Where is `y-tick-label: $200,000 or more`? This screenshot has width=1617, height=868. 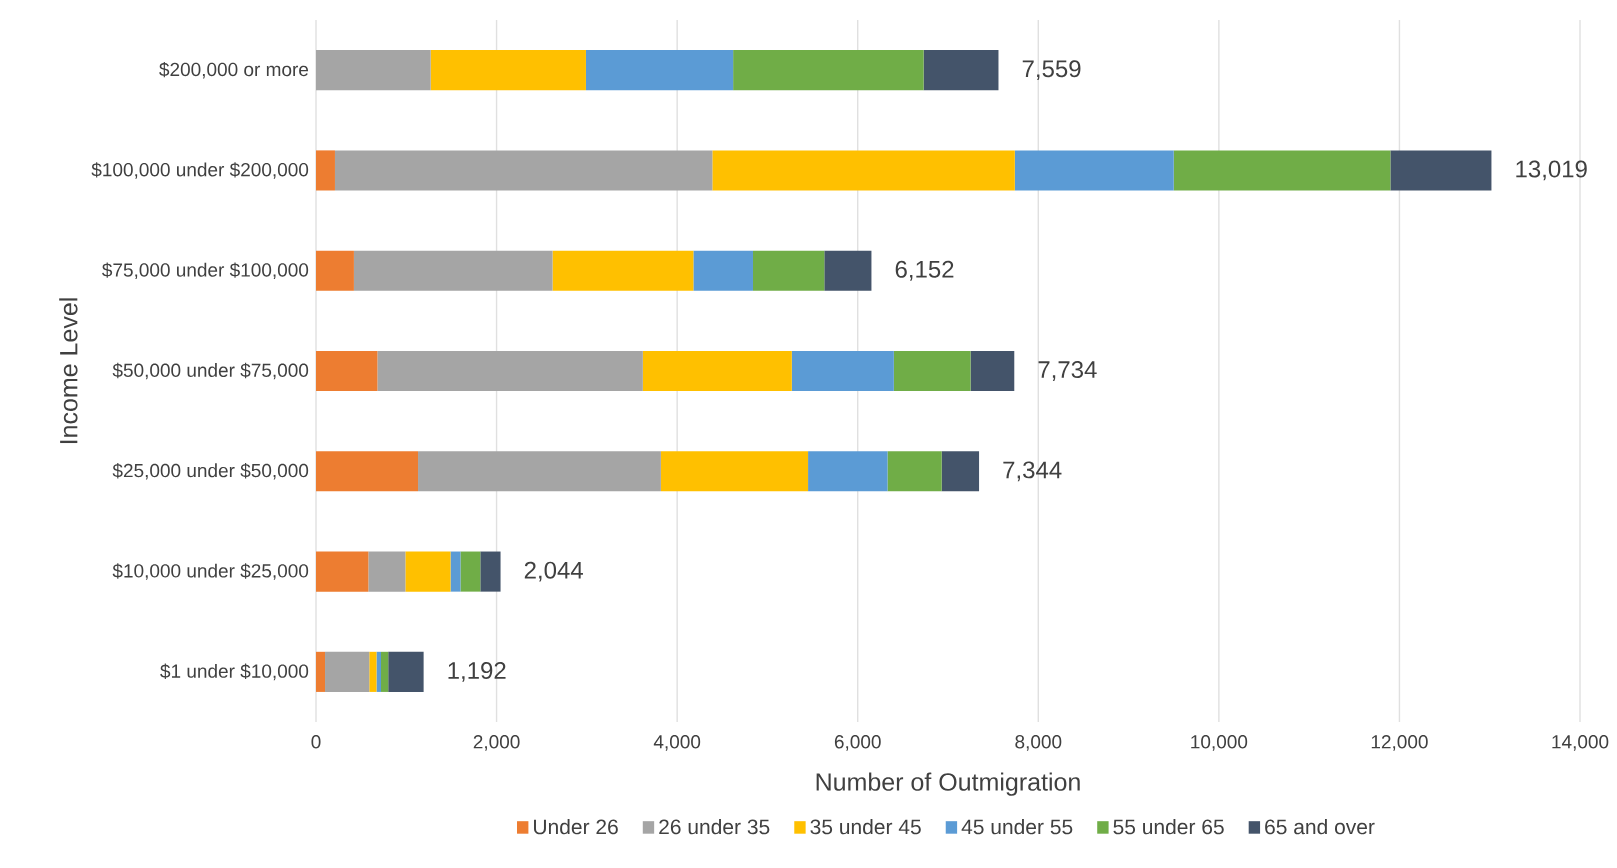
y-tick-label: $200,000 or more is located at coordinates (234, 70).